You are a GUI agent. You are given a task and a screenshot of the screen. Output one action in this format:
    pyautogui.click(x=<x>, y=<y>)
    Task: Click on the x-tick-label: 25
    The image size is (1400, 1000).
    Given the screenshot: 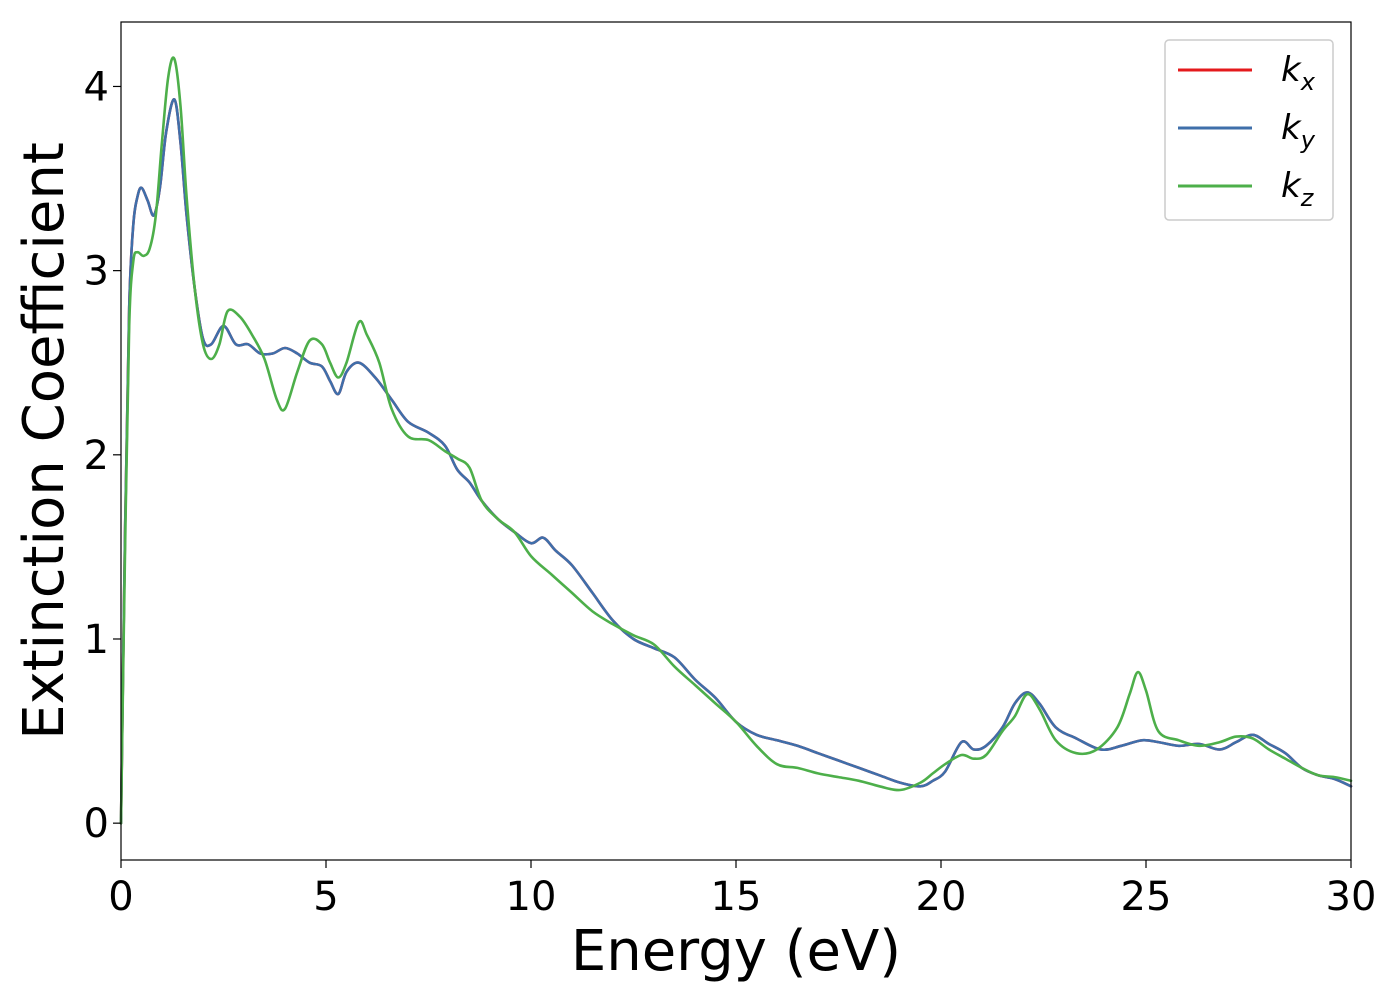 What is the action you would take?
    pyautogui.click(x=1146, y=897)
    